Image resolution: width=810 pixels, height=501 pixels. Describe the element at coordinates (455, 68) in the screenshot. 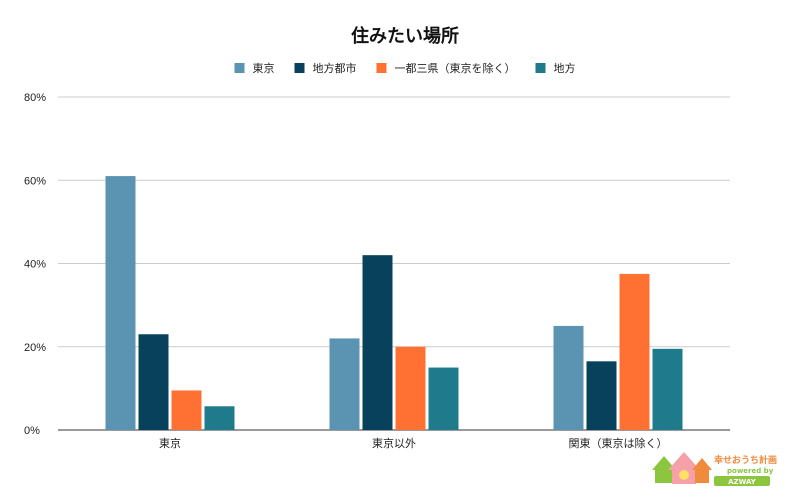

I see `legend-label: 一都三県（東京を除く）` at that location.